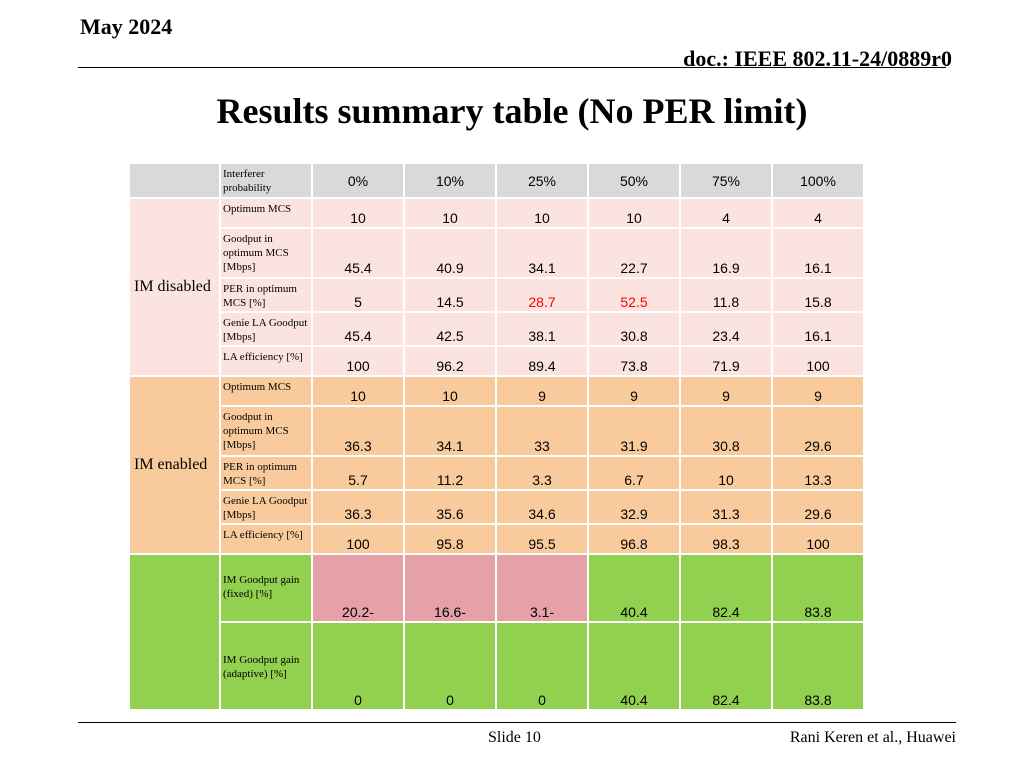 This screenshot has width=1024, height=768. I want to click on table-cell: 45.4, so click(358, 329).